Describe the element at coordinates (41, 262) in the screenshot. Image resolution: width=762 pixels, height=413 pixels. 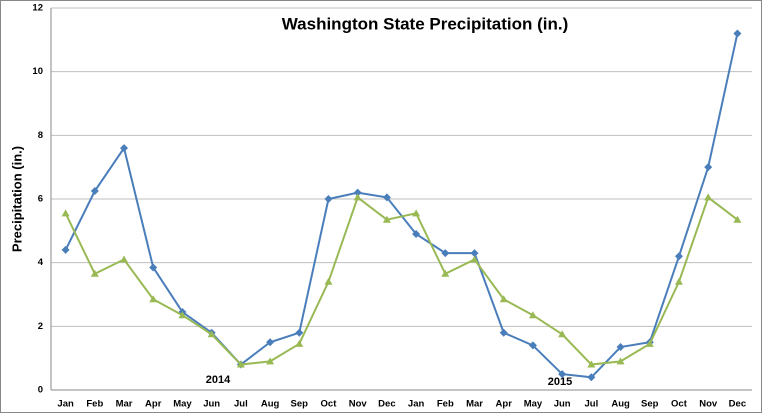
I see `y-tick-label: 4` at that location.